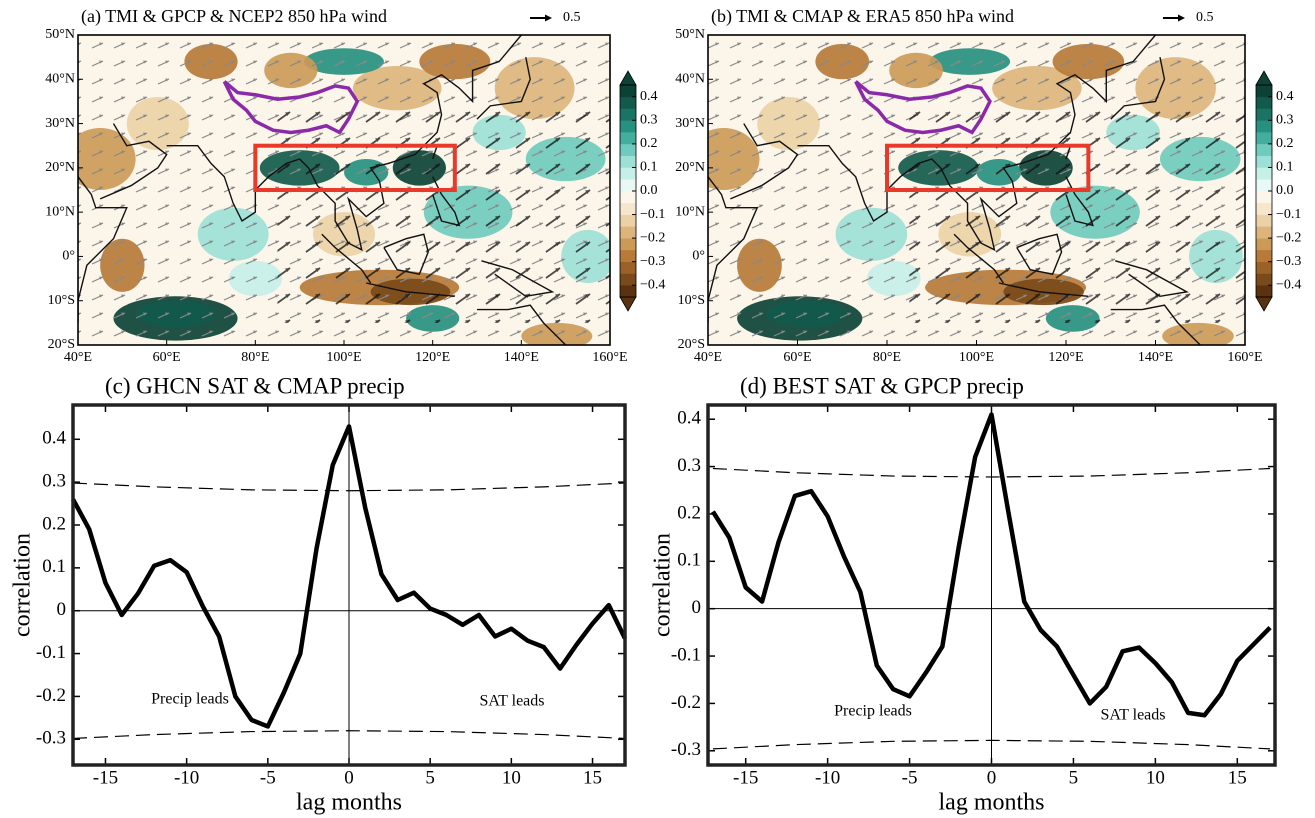 This screenshot has height=818, width=1315. Describe the element at coordinates (1155, 777) in the screenshot. I see `x-tick-label: 10` at that location.